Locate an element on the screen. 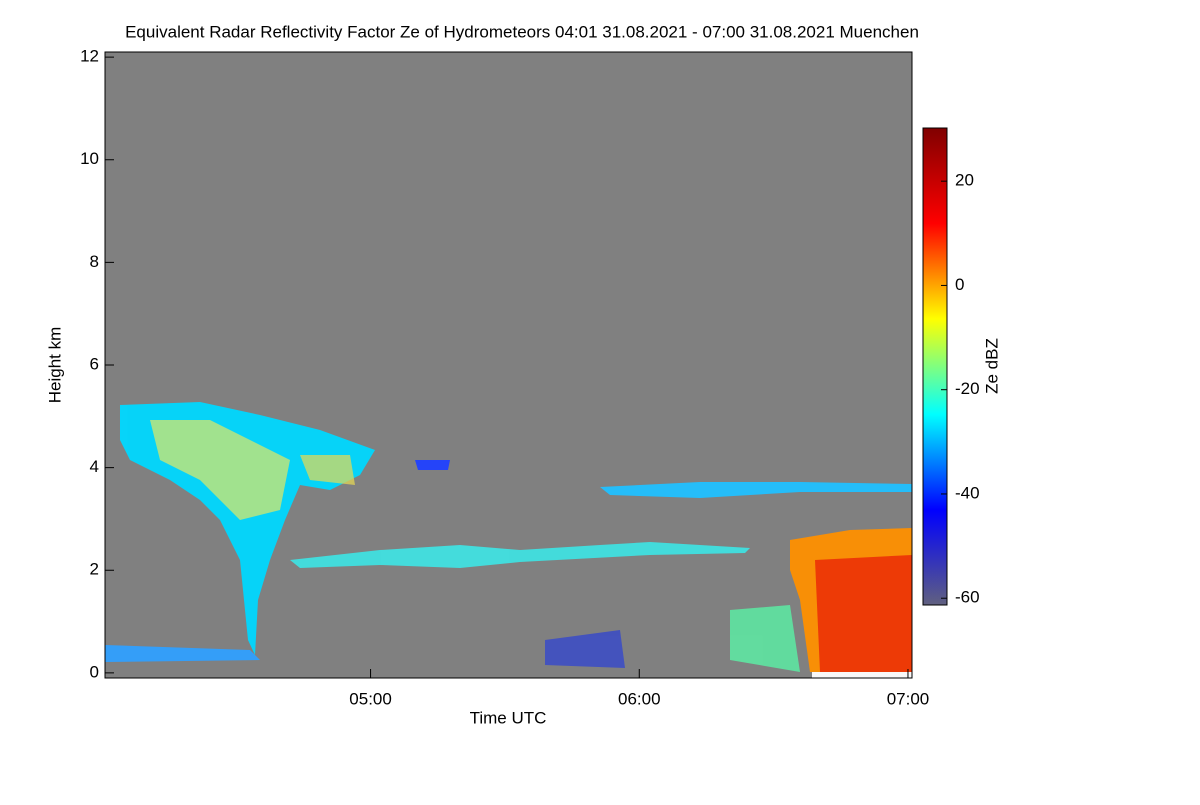 The height and width of the screenshot is (805, 1200). colorbar-tick-label: -40 is located at coordinates (967, 492).